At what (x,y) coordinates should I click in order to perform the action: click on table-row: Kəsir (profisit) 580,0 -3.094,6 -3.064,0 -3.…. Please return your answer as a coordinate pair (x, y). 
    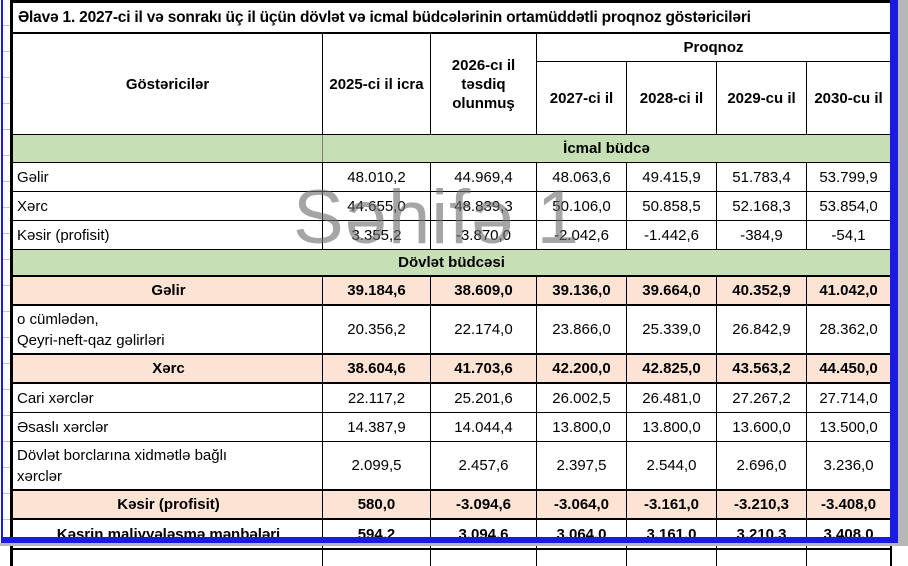
    Looking at the image, I should click on (452, 504).